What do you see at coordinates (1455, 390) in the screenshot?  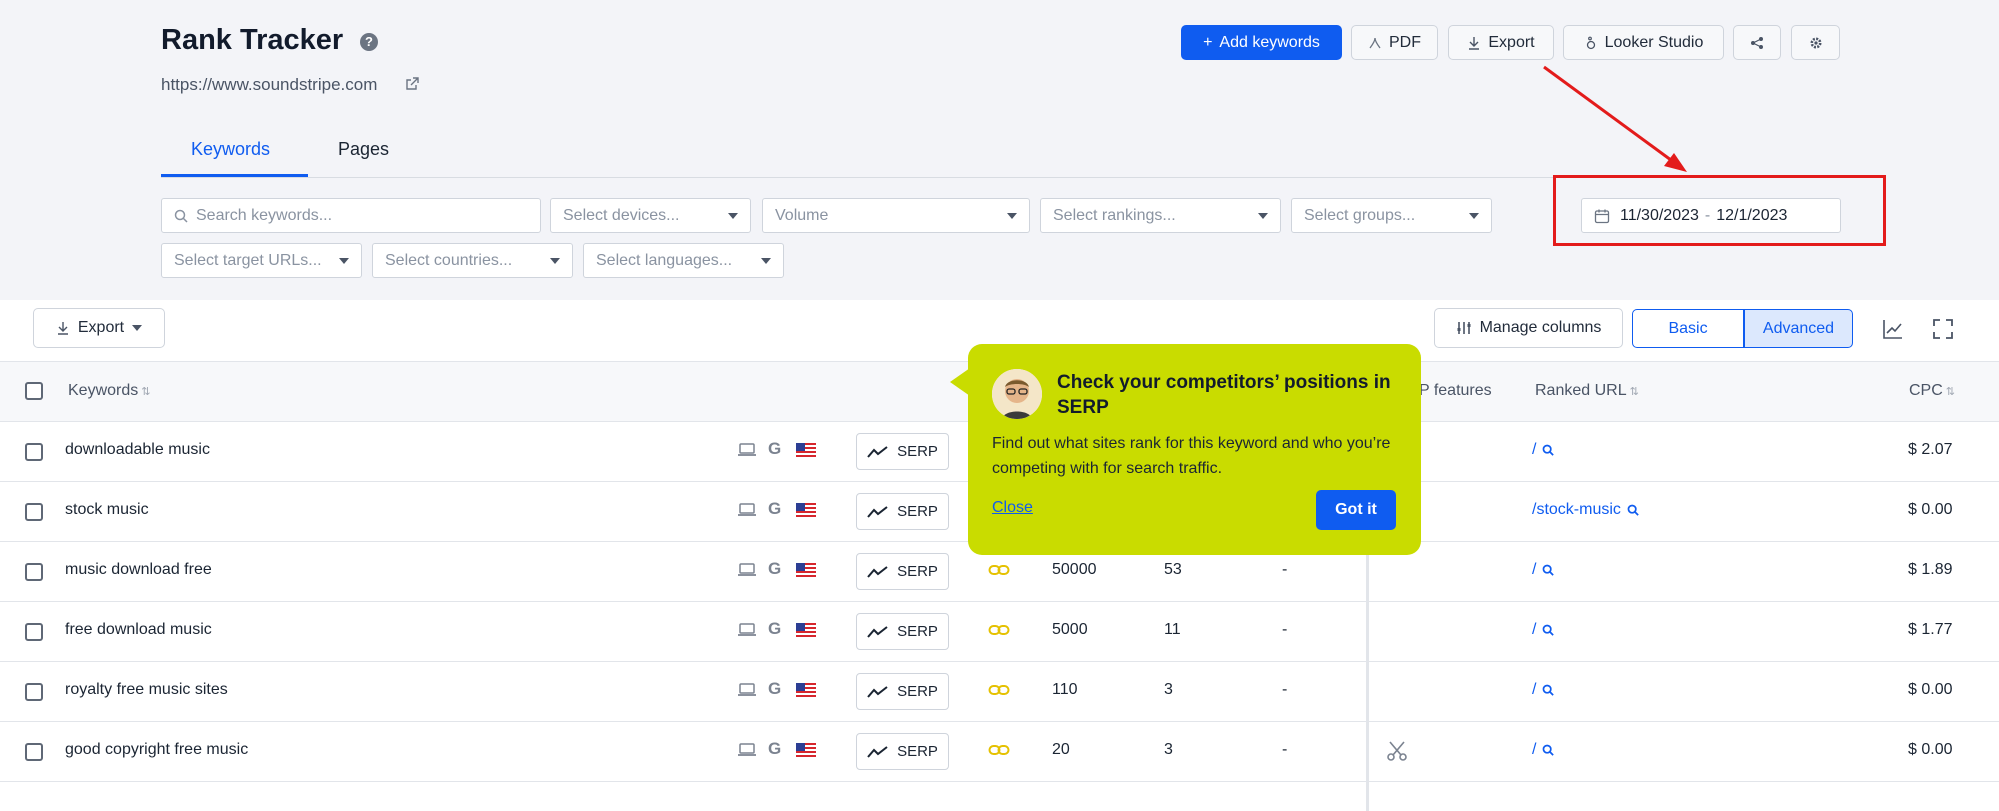 I see `column-header-serp-features: P features` at bounding box center [1455, 390].